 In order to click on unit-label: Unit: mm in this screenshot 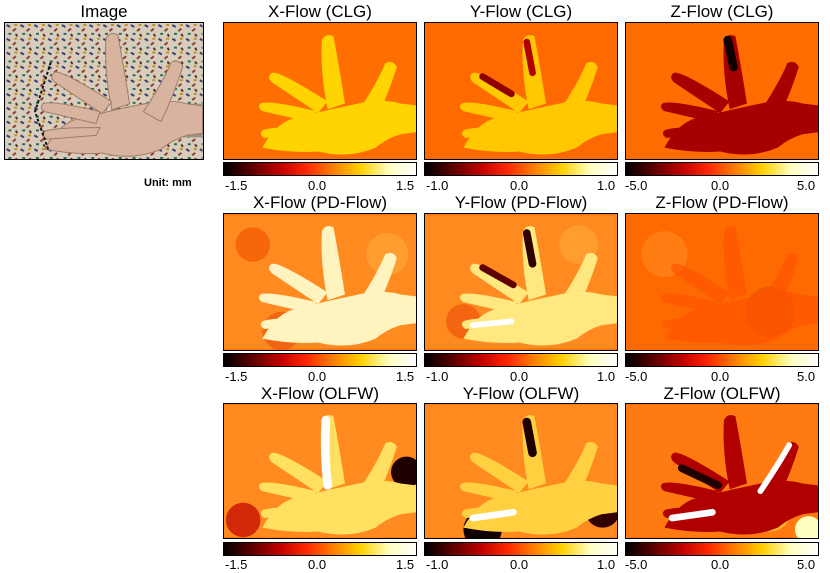, I will do `click(168, 183)`.